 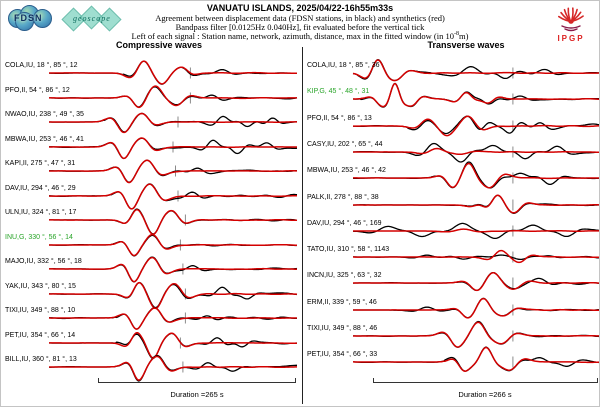 I want to click on ipgp-rays-icon, so click(x=570, y=19).